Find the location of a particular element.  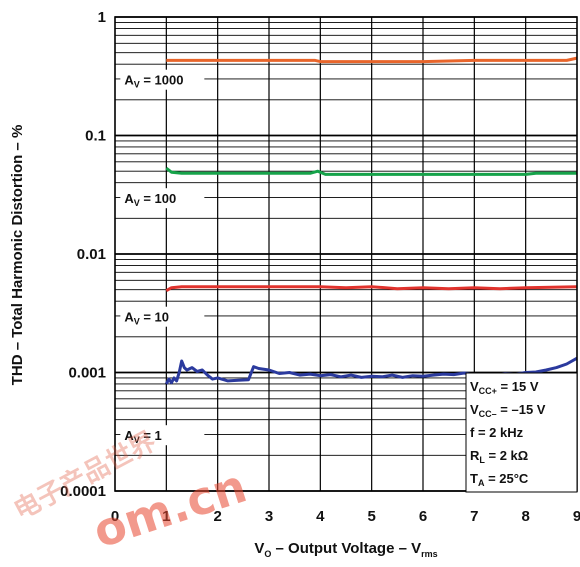

x-tick-label: 4 is located at coordinates (320, 516).